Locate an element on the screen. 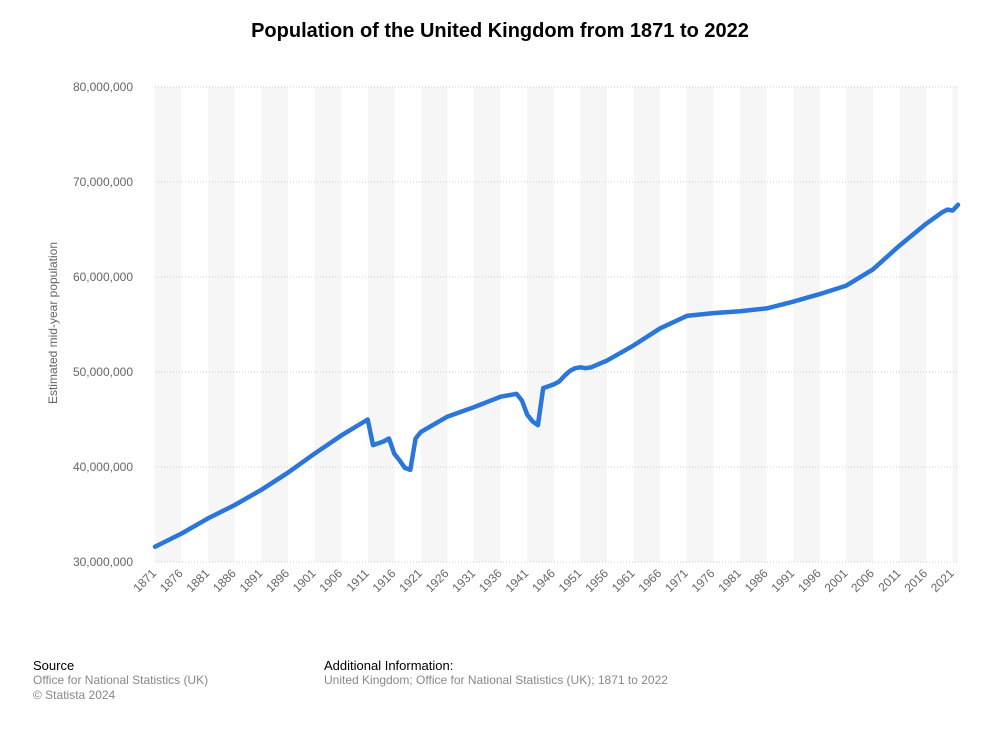 The height and width of the screenshot is (743, 1000). x-tick-label: 1951 is located at coordinates (570, 580).